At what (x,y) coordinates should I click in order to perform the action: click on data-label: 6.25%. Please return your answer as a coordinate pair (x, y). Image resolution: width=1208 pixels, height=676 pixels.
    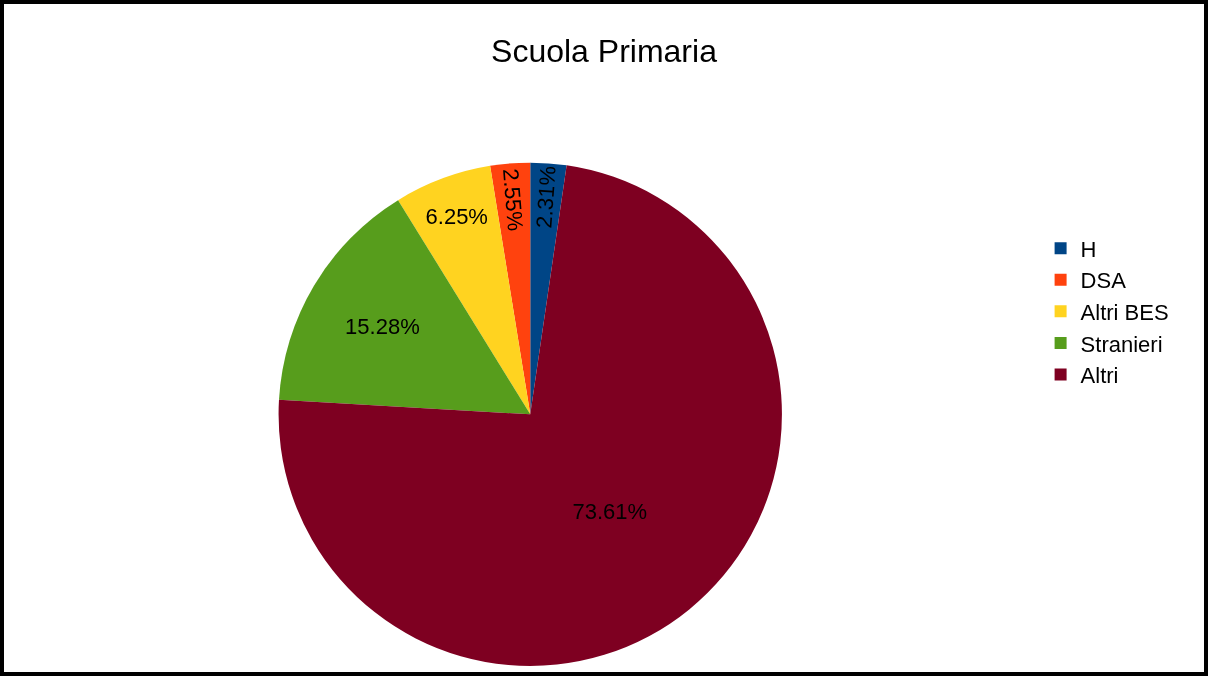
    Looking at the image, I should click on (456, 217).